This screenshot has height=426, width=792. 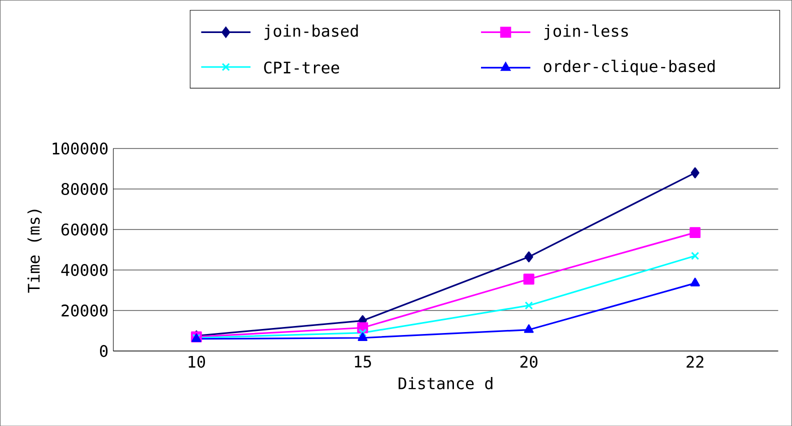 What do you see at coordinates (586, 32) in the screenshot?
I see `legend-label: join-less` at bounding box center [586, 32].